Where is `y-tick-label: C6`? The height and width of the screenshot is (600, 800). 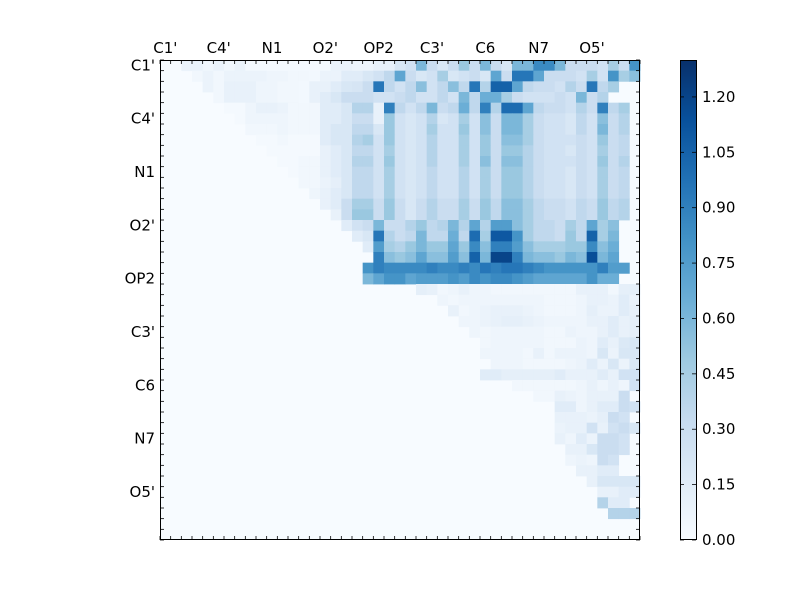
y-tick-label: C6 is located at coordinates (145, 385).